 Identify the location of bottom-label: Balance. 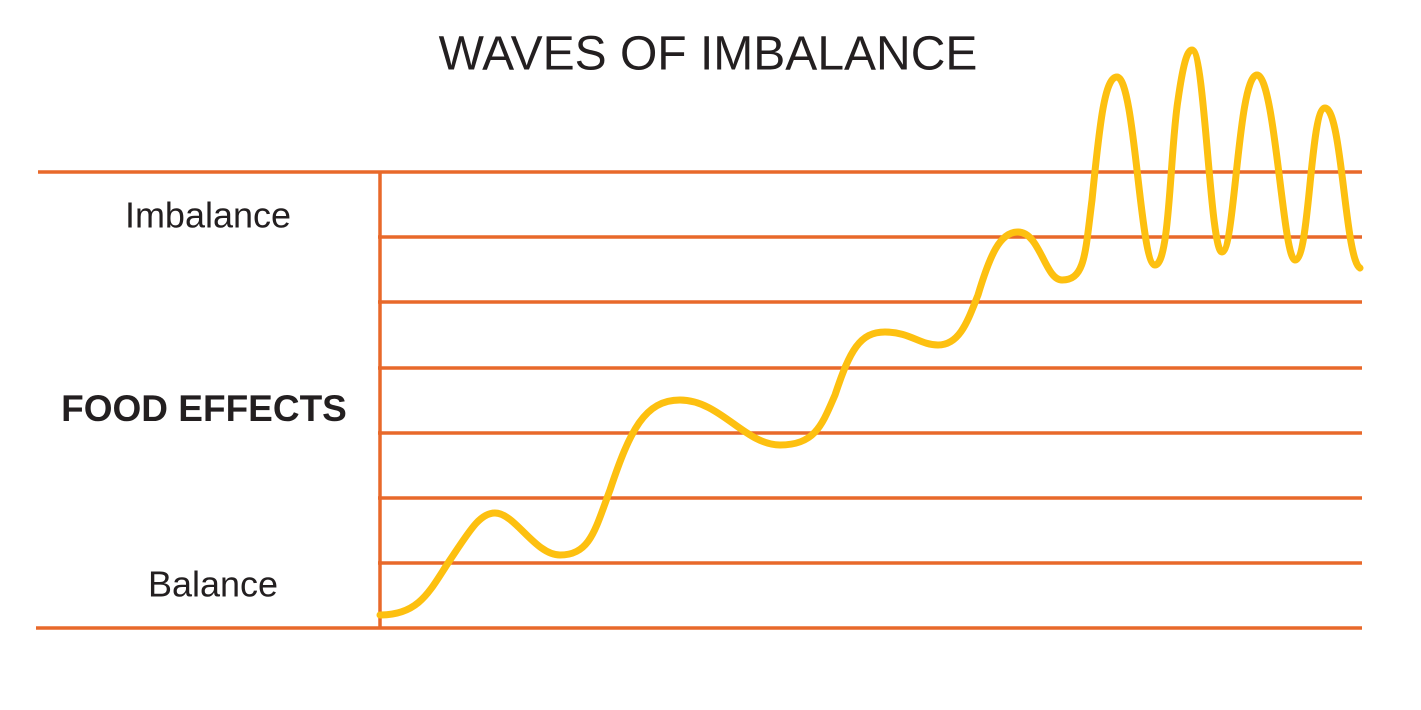
(213, 584).